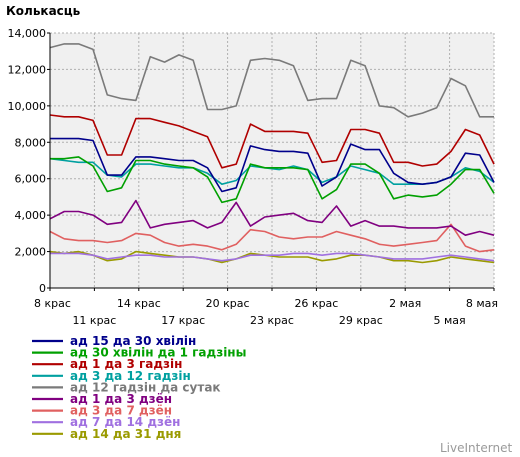 This screenshot has width=520, height=457. I want to click on x-tick-label: 29 крас, so click(361, 320).